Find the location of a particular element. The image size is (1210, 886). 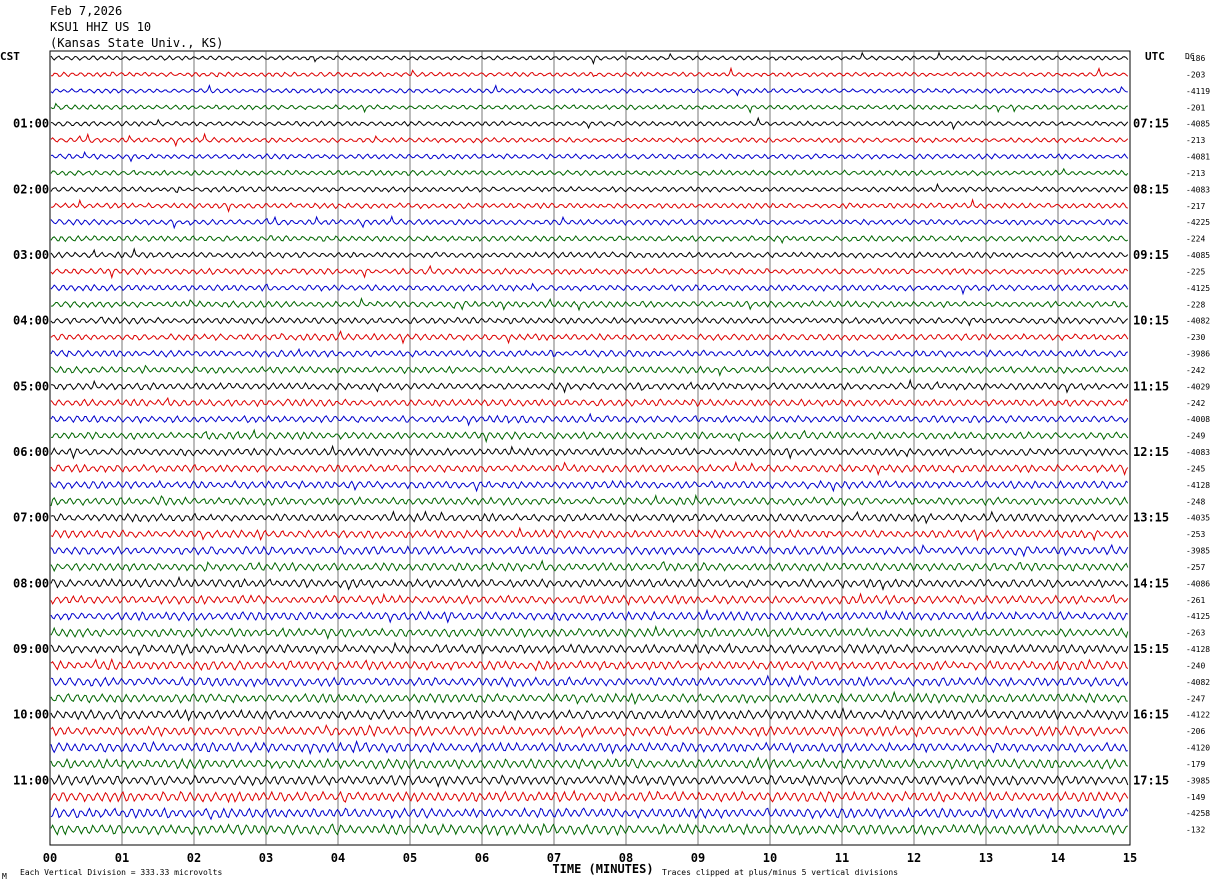

header-location: (Kansas State Univ., KS) is located at coordinates (137, 43).